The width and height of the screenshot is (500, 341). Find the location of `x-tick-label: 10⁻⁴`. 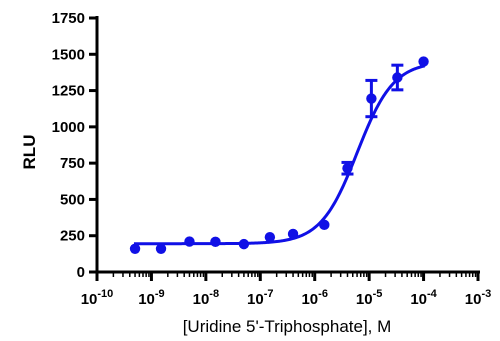

x-tick-label: 10⁻⁴ is located at coordinates (423, 298).